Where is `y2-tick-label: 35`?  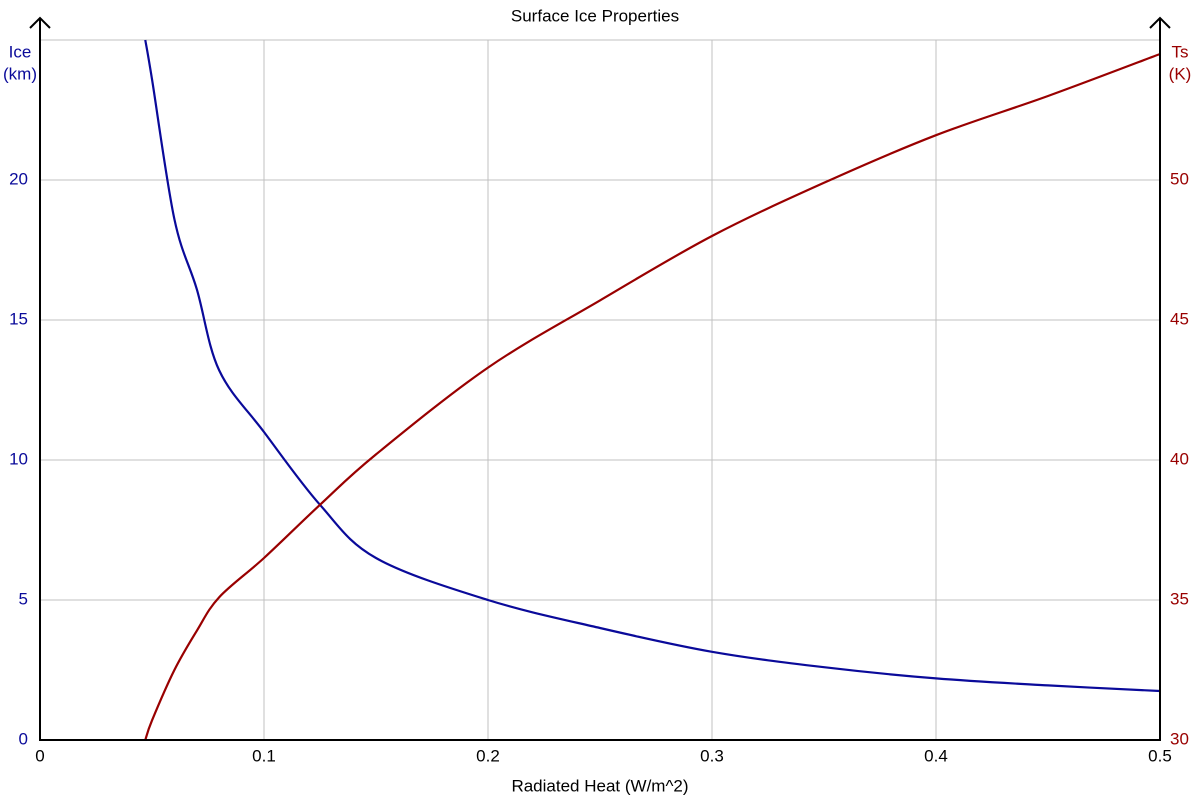 y2-tick-label: 35 is located at coordinates (1179, 598).